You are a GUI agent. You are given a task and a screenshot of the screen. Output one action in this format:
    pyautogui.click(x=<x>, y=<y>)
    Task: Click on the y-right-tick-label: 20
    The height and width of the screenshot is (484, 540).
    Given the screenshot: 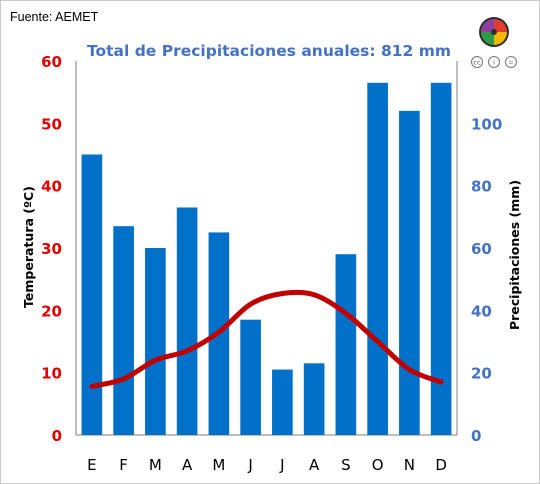 What is the action you would take?
    pyautogui.click(x=481, y=374)
    